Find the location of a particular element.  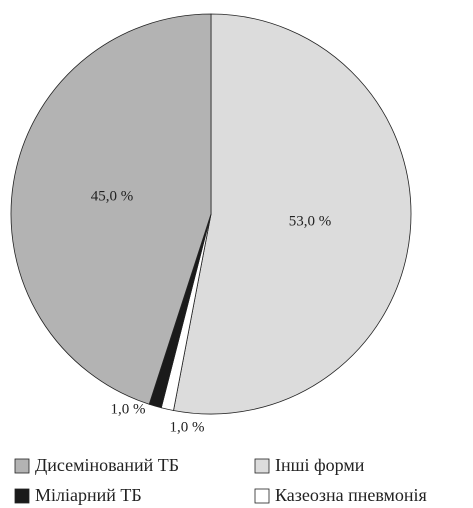

legend-label: Міліарний ТБ is located at coordinates (88, 495).